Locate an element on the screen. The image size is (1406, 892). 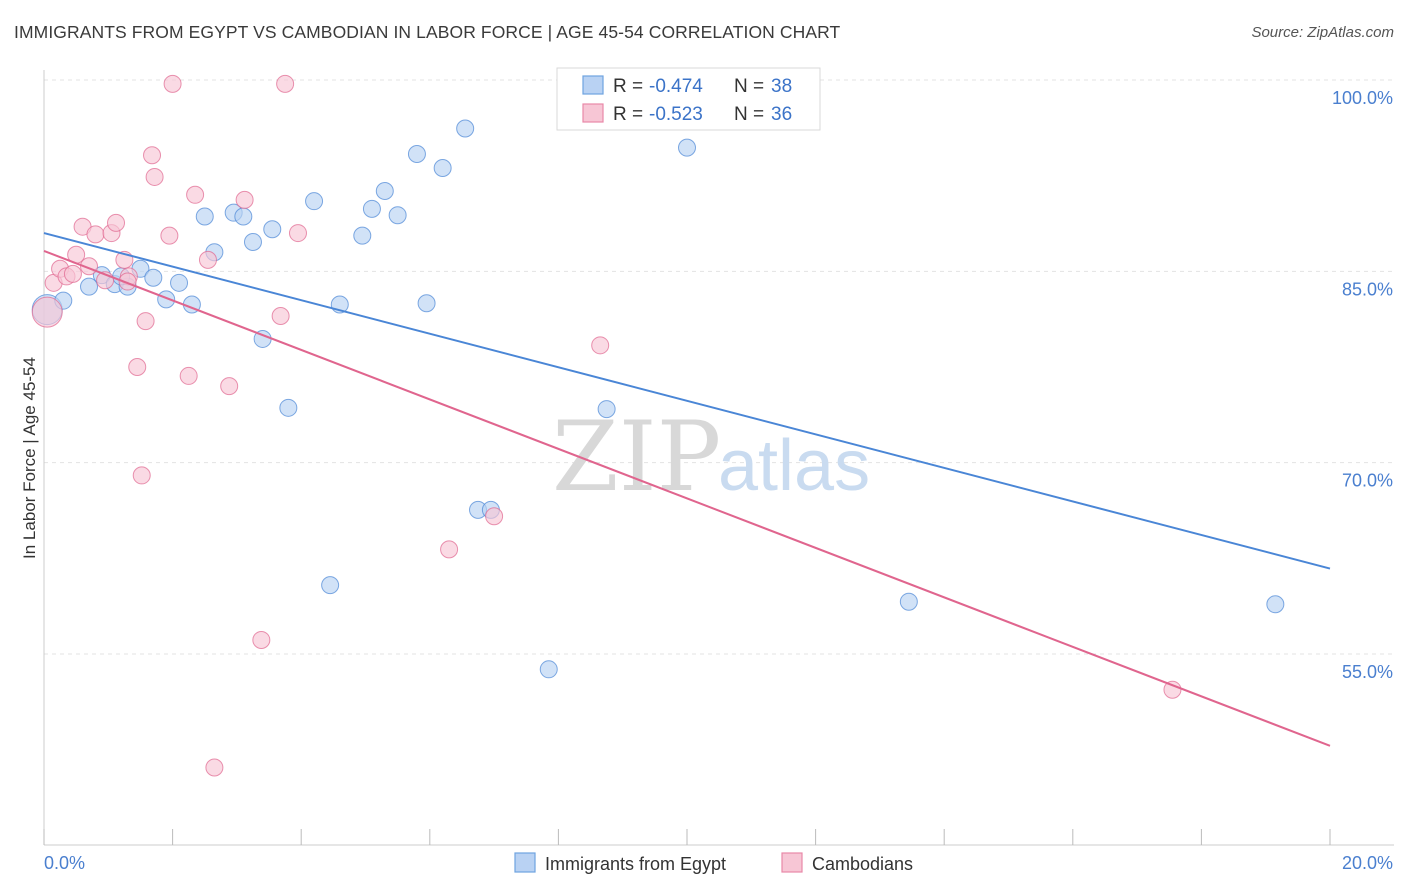
watermark: ZIP atlas is located at coordinates (711, 457).